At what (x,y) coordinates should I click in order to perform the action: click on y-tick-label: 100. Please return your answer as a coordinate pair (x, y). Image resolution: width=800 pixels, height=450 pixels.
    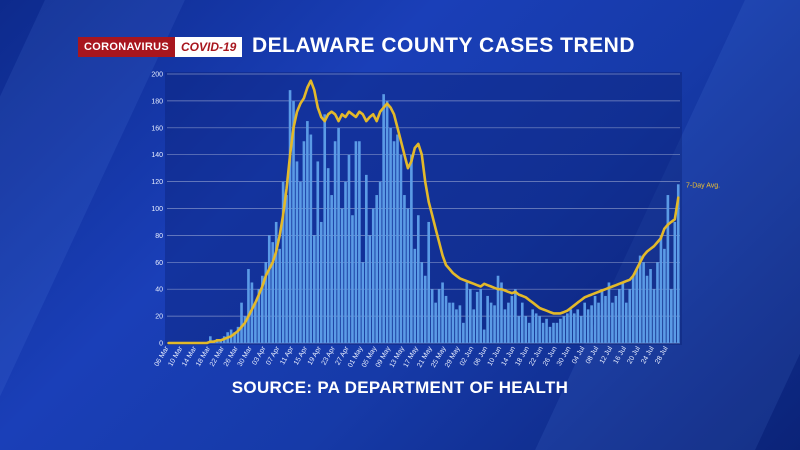
    Looking at the image, I should click on (157, 209).